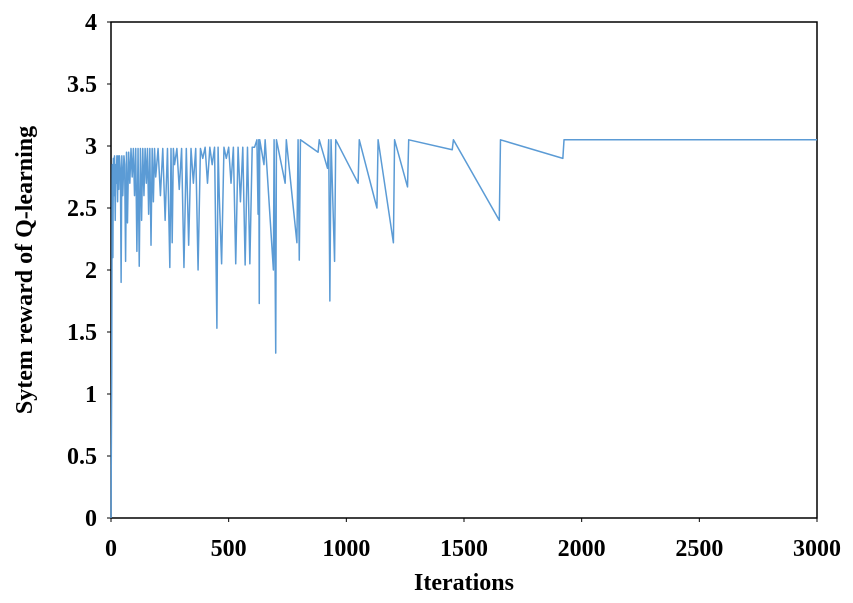 This screenshot has height=603, width=853. Describe the element at coordinates (91, 23) in the screenshot. I see `y-tick-label: 4` at that location.